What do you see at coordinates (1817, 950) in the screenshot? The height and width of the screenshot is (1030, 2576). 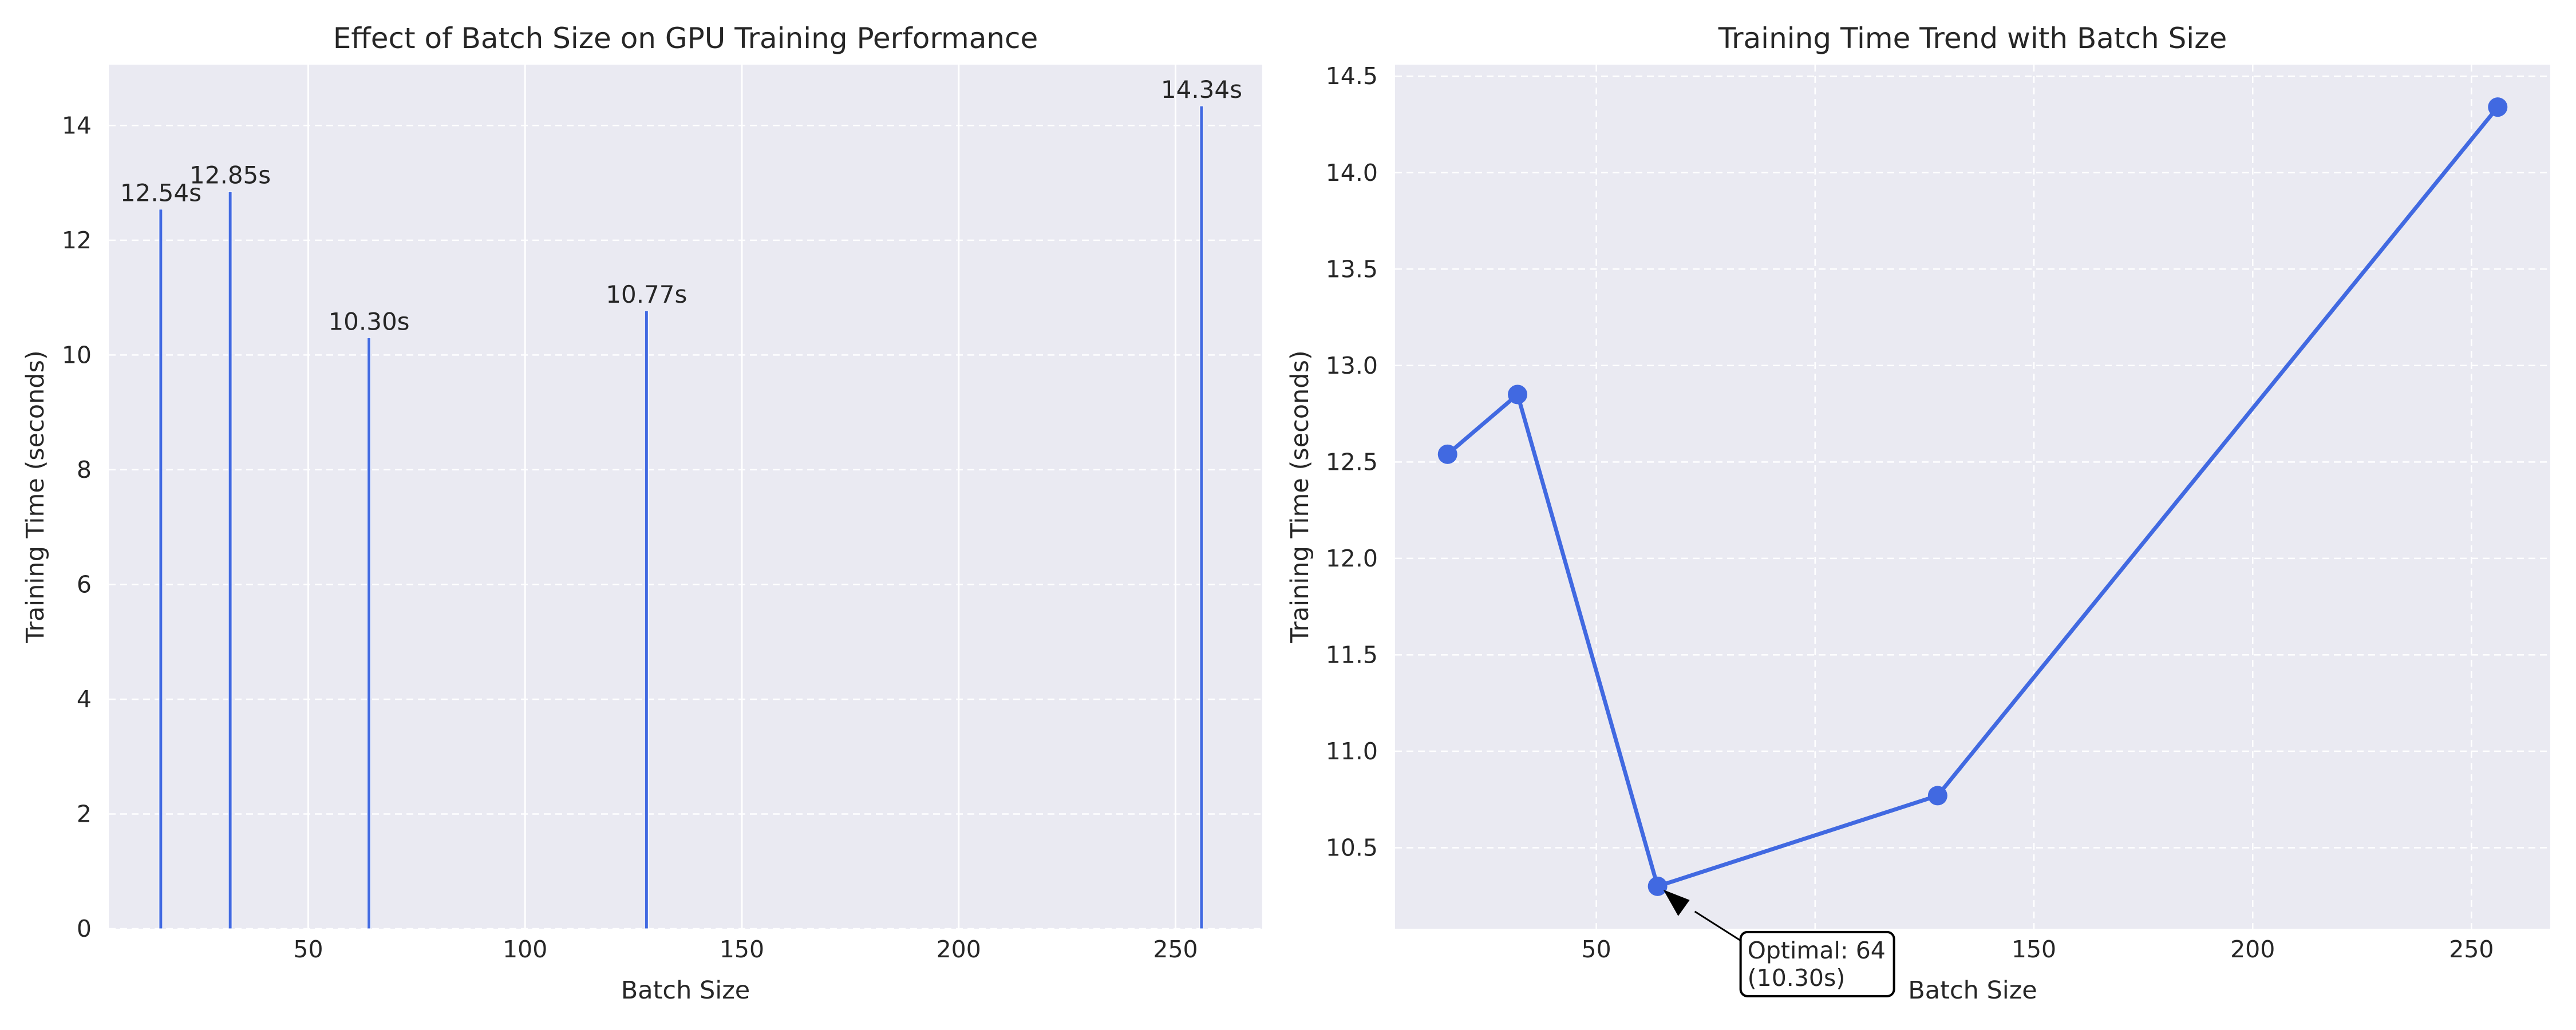 I see `annotation-text-line1: Optimal: 64` at bounding box center [1817, 950].